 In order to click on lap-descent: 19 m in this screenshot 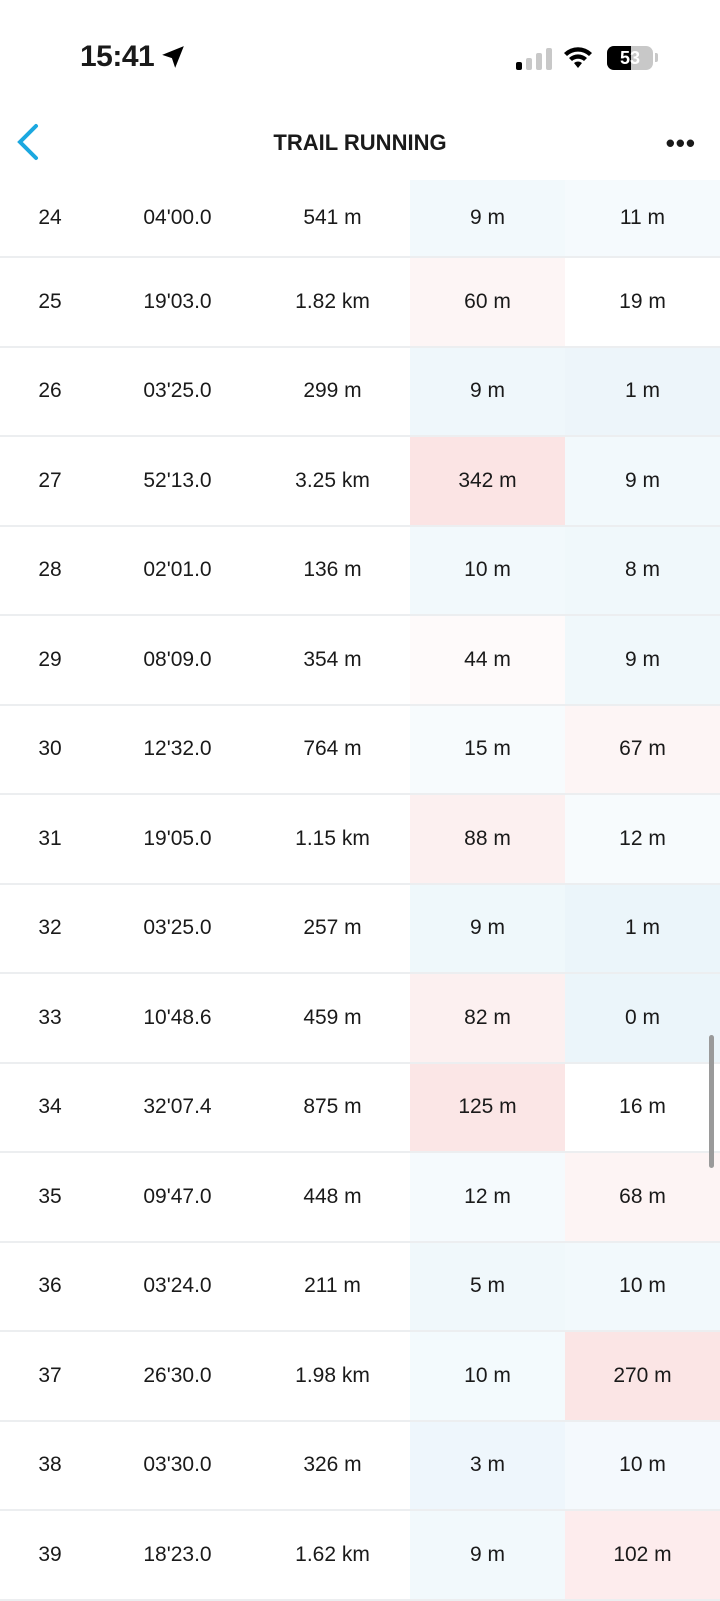, I will do `click(642, 302)`.